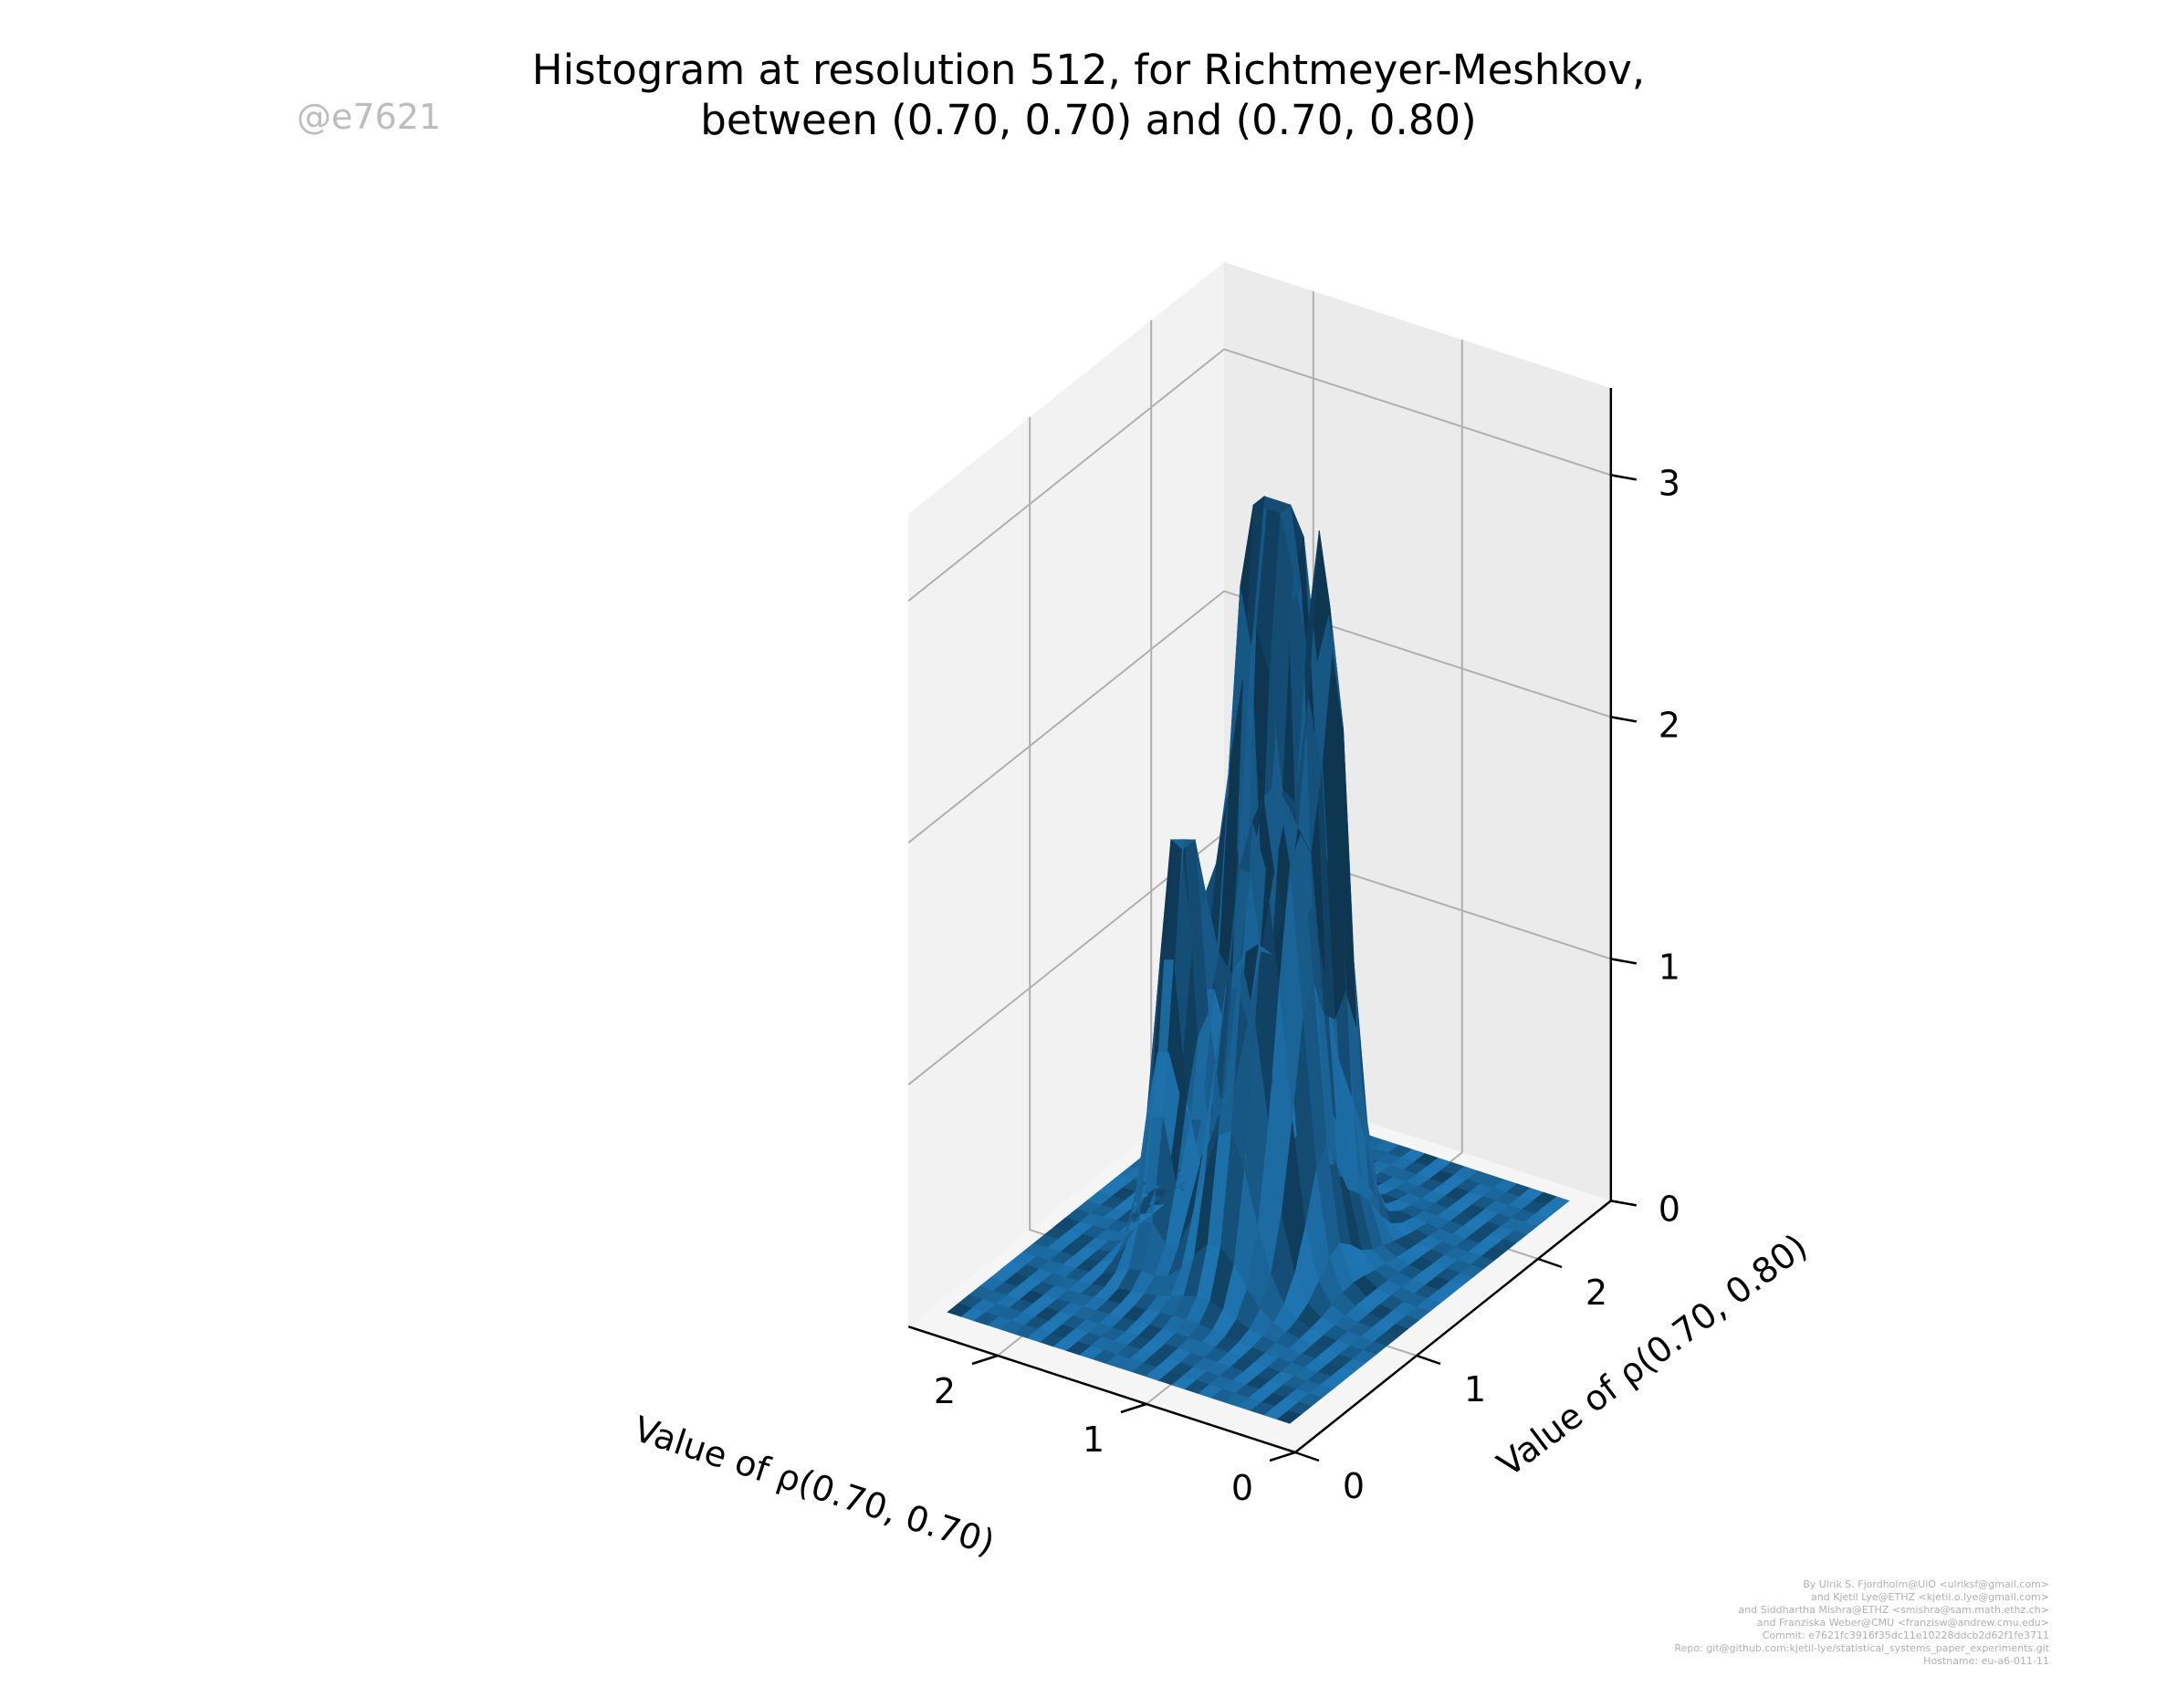  I want to click on watermark: @e7621, so click(369, 117).